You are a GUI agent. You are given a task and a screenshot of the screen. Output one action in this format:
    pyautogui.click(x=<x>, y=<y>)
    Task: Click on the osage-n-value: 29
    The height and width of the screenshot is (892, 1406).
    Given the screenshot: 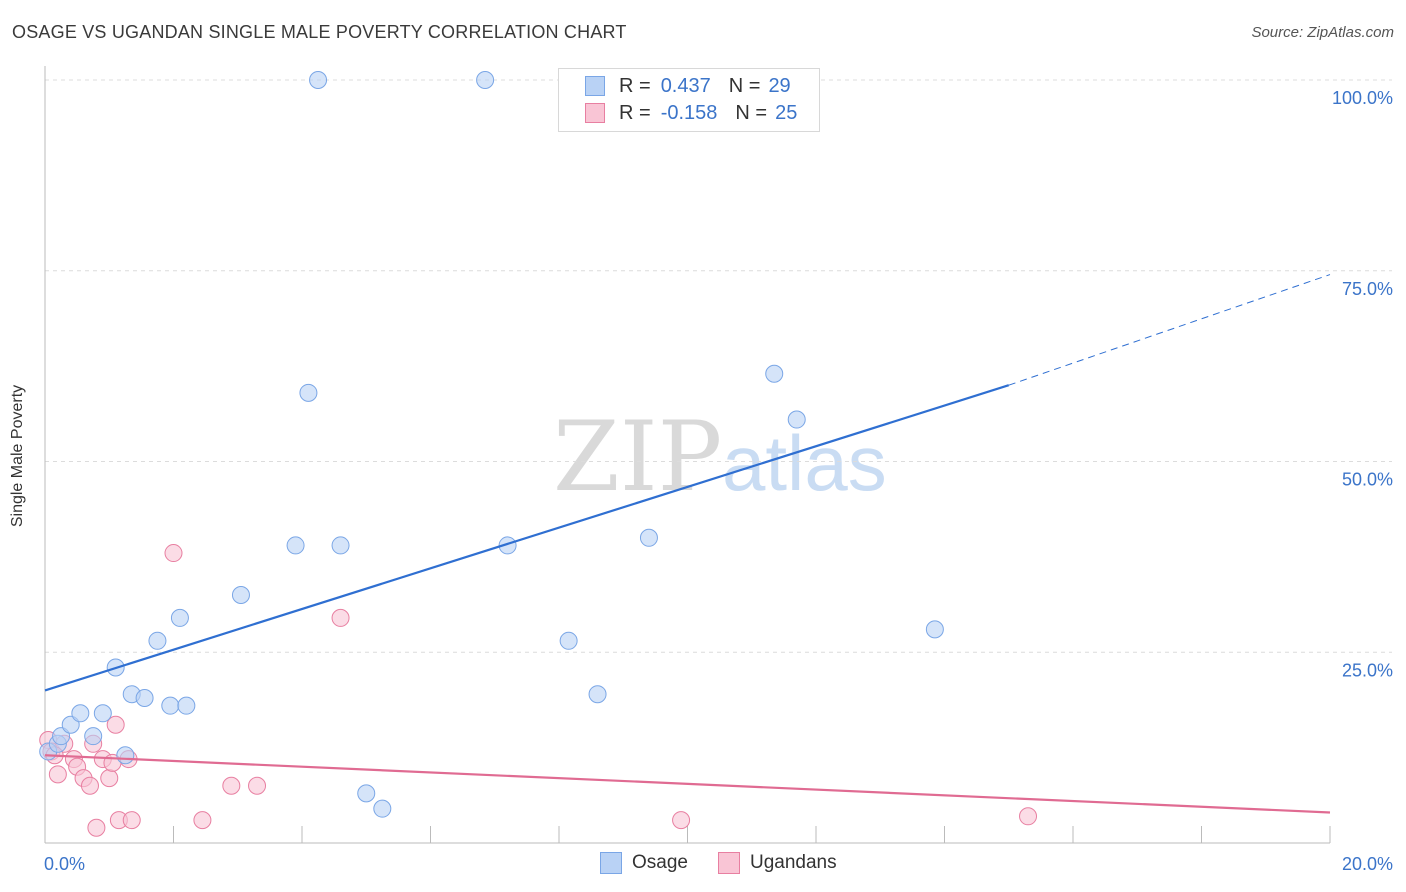 What is the action you would take?
    pyautogui.click(x=779, y=85)
    